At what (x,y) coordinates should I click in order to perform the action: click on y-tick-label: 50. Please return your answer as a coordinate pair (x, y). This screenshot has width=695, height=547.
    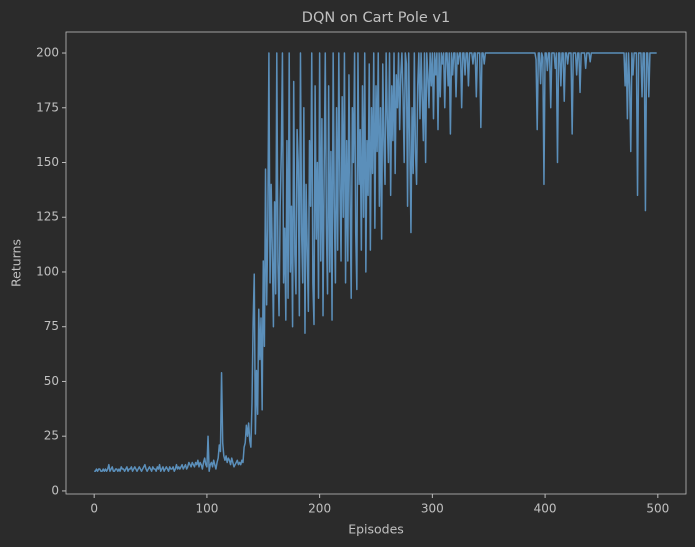
    Looking at the image, I should click on (51, 381).